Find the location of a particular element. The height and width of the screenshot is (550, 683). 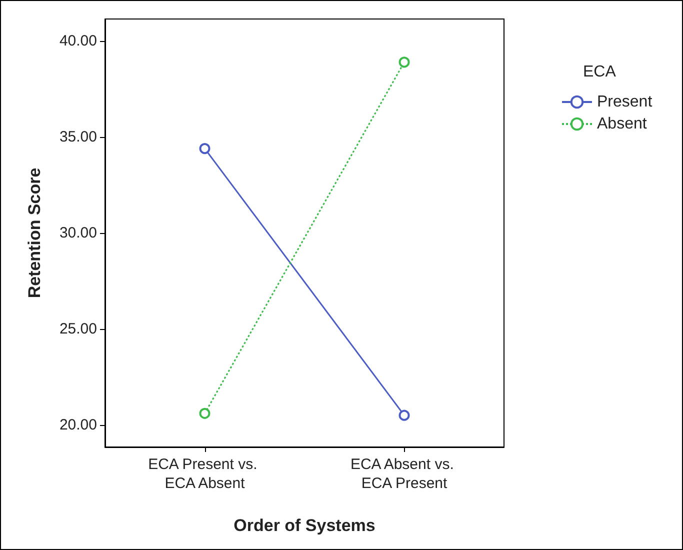

y-tick-label: 40.00 is located at coordinates (78, 41).